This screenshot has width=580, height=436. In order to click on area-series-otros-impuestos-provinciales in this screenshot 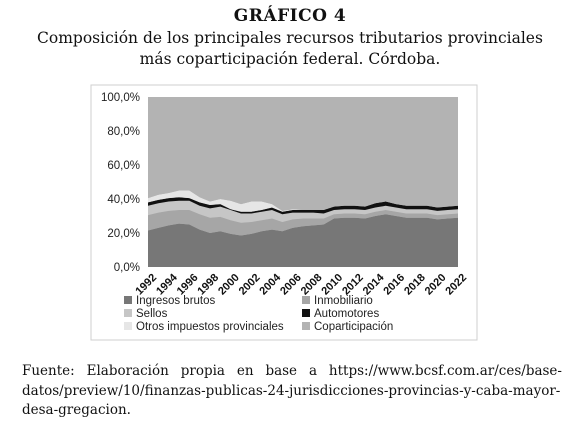, I will do `click(303, 201)`.